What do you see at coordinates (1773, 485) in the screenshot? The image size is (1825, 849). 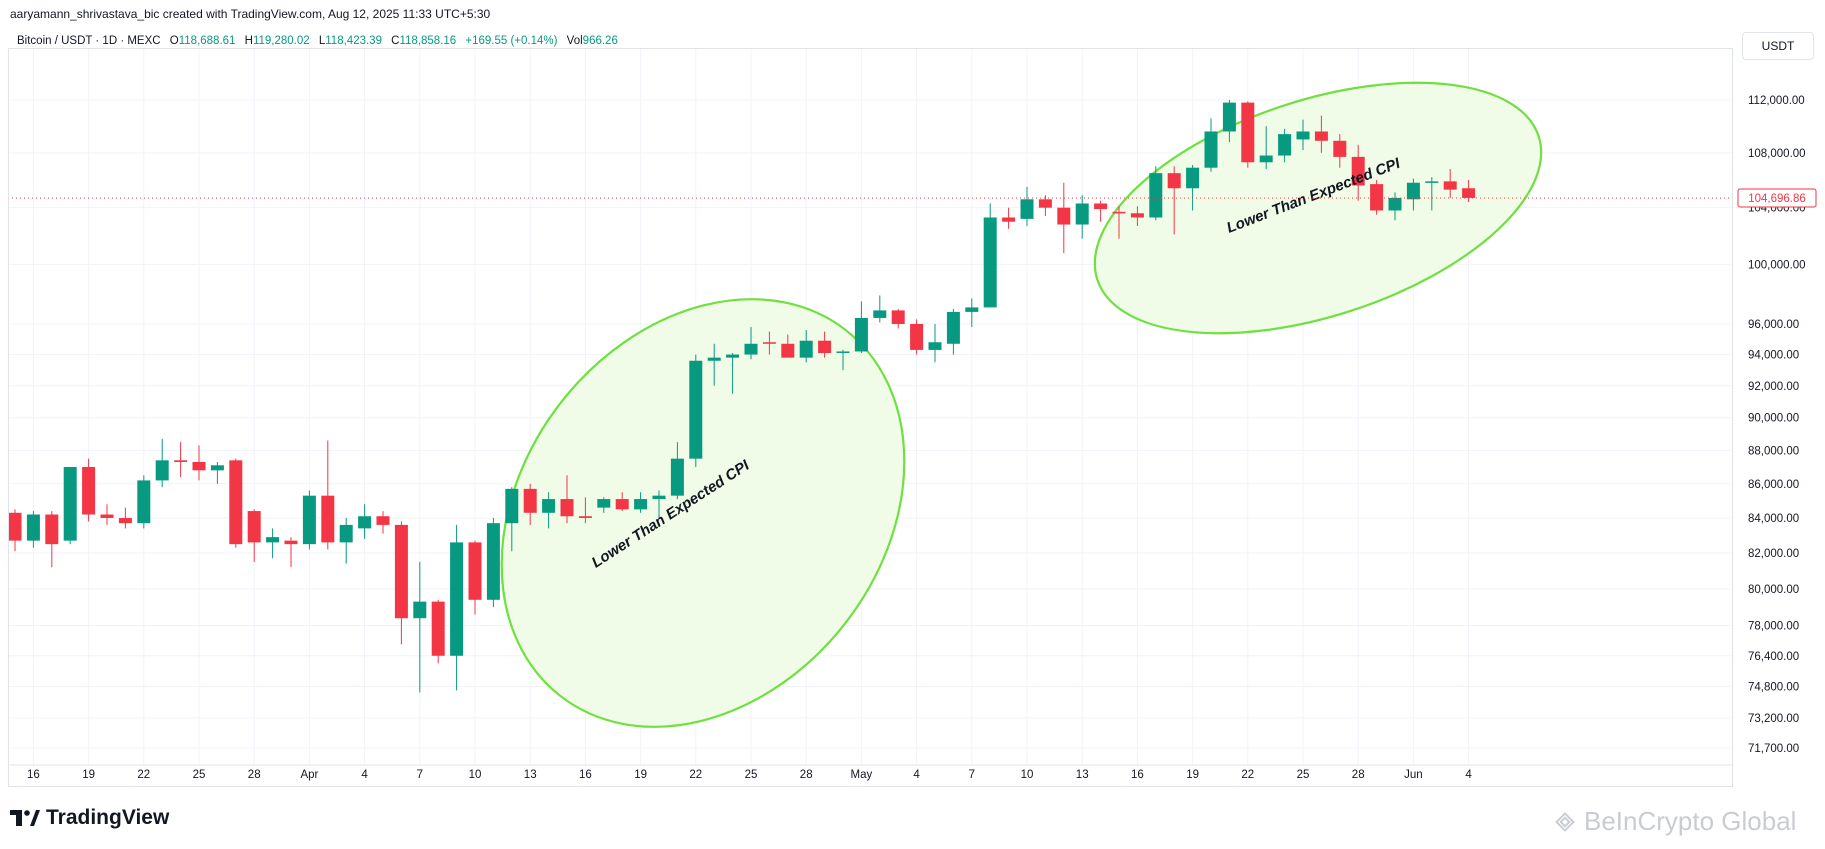 I see `y-tick-label: 86,000.00` at bounding box center [1773, 485].